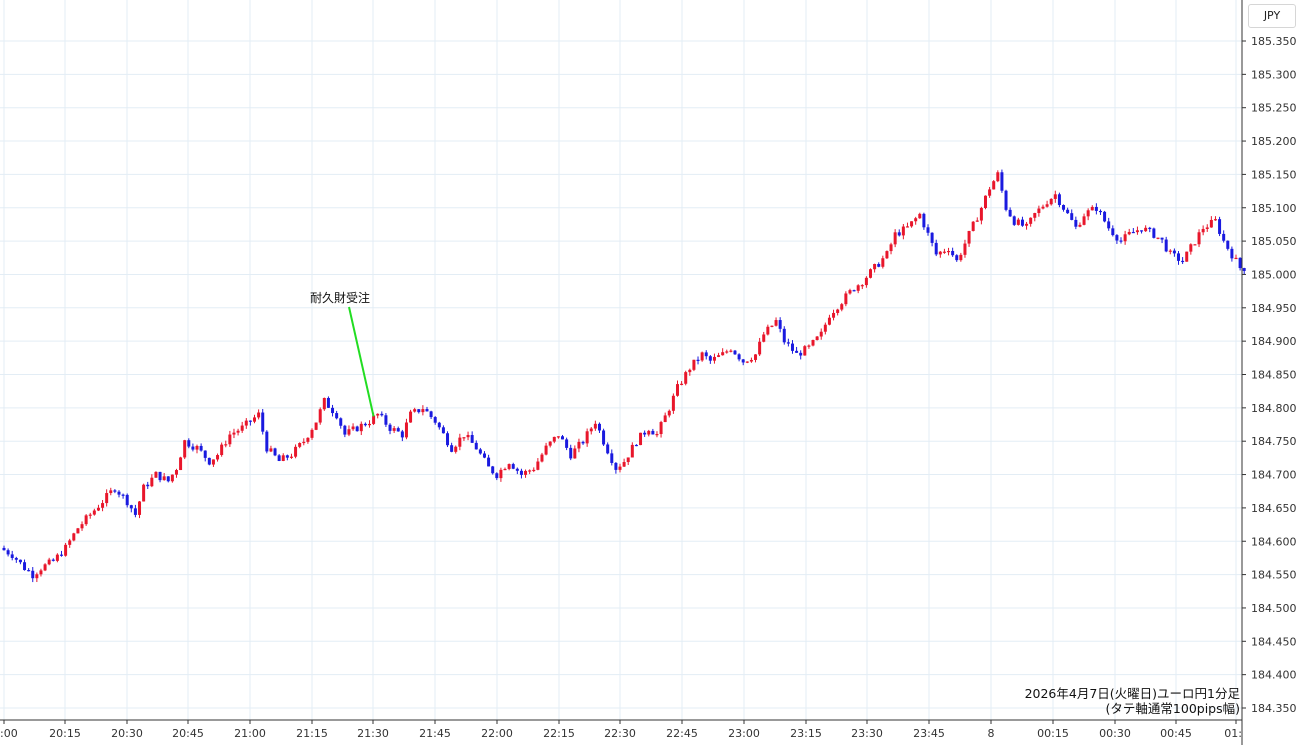 The image size is (1300, 749). I want to click on y-tick-label: 184.400, so click(1274, 675).